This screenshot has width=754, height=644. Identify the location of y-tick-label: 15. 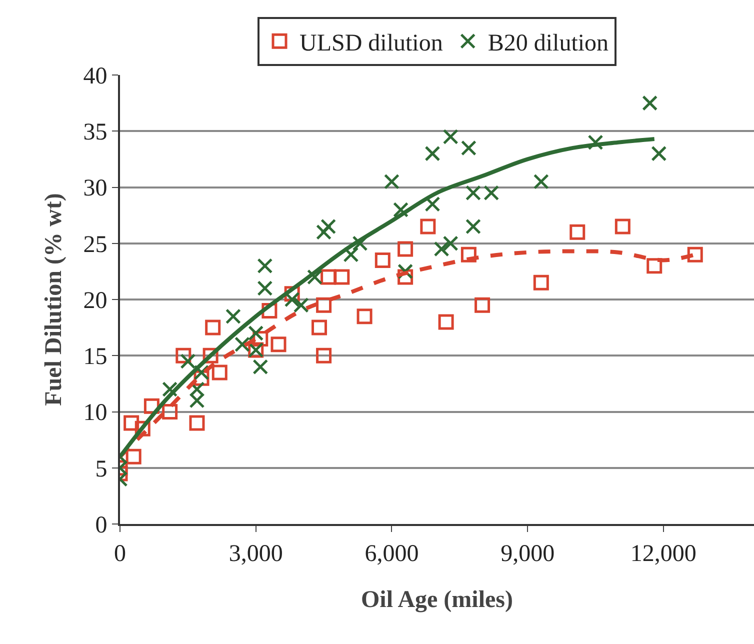
(95, 357).